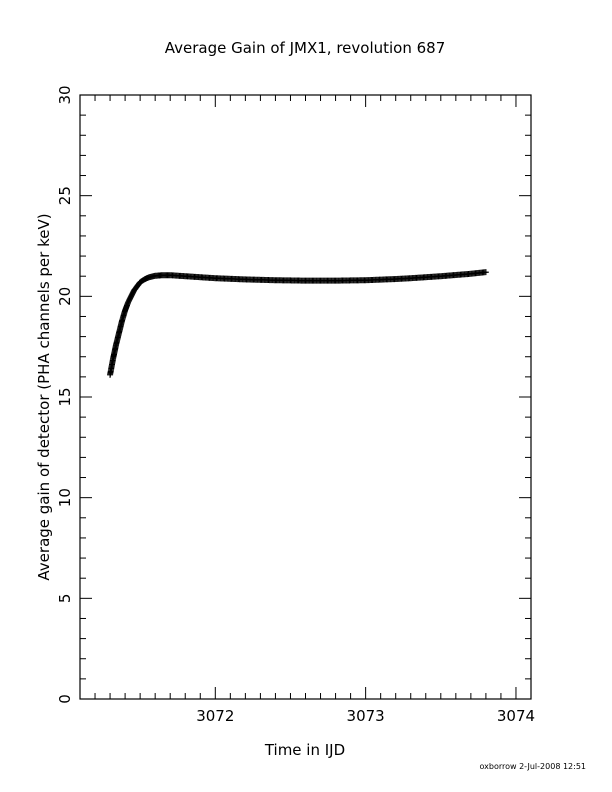 This screenshot has width=612, height=792. Describe the element at coordinates (304, 750) in the screenshot. I see `x-axis-label: Time in IJD` at that location.